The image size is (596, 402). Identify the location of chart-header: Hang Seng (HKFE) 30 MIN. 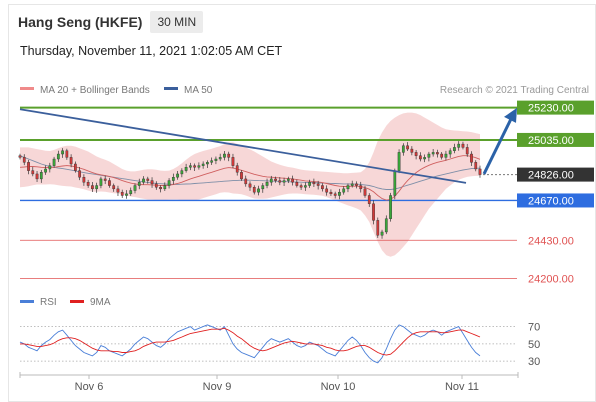
(111, 22).